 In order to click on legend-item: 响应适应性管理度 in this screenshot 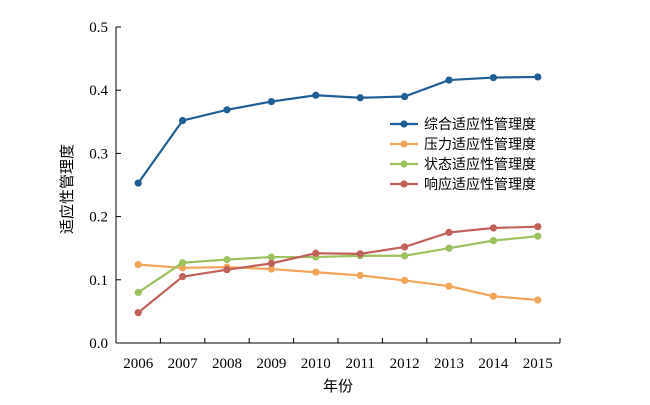, I will do `click(463, 184)`.